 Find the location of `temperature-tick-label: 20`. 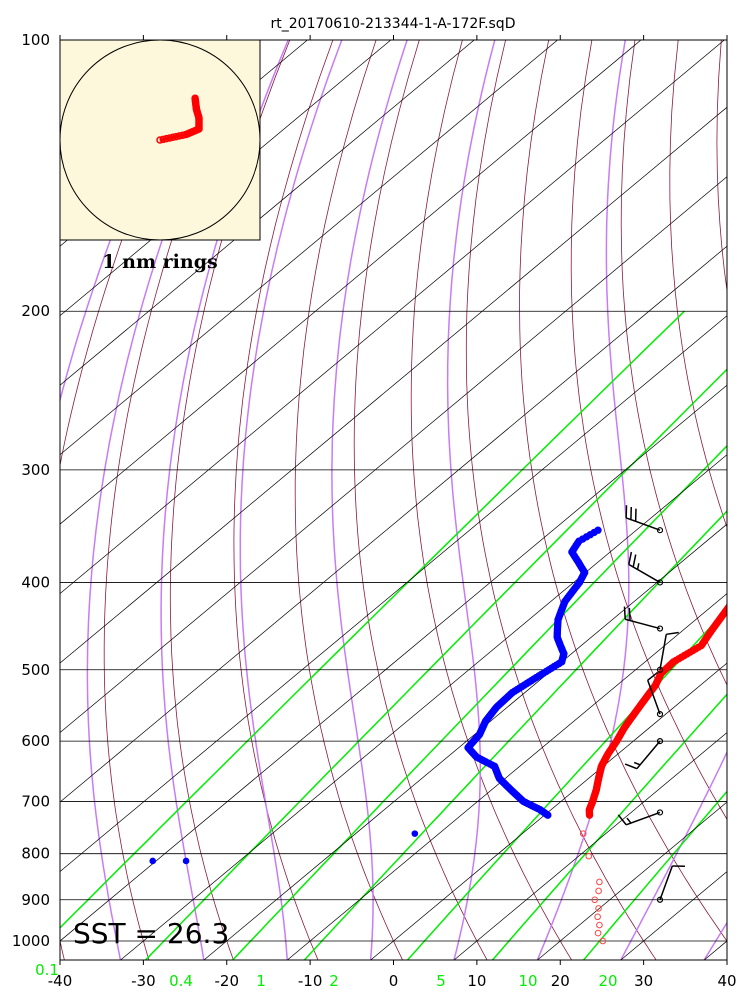

temperature-tick-label: 20 is located at coordinates (560, 981).